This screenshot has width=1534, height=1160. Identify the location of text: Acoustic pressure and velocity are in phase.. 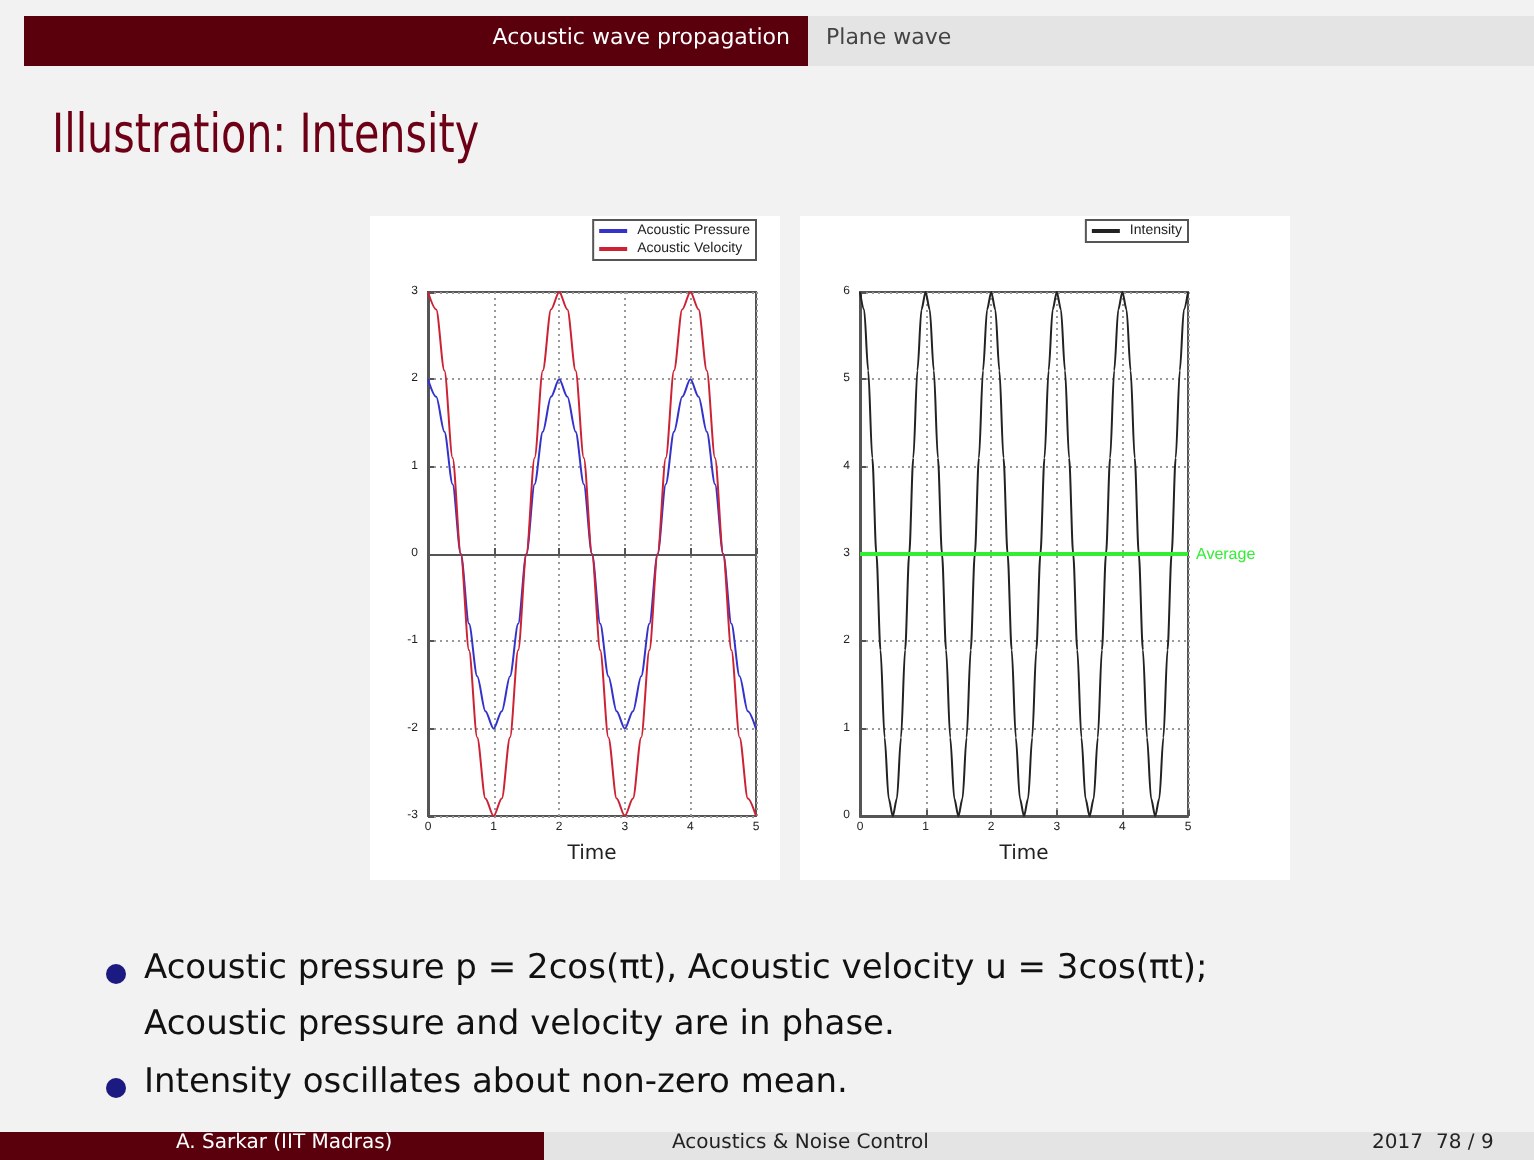
(519, 1024).